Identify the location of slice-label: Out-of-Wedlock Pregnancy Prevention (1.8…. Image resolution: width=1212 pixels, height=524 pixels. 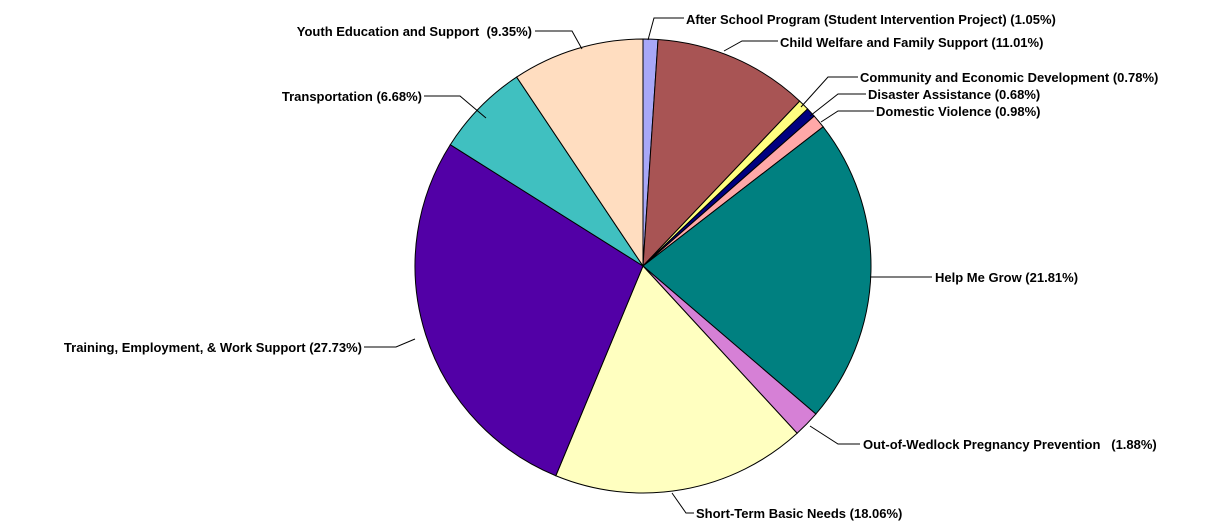
(1010, 444).